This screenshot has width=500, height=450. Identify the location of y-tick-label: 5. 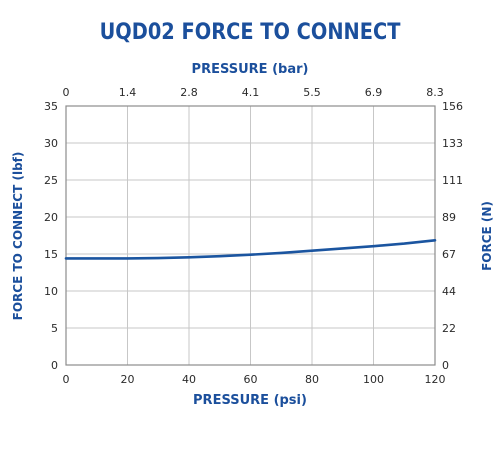
(54, 328).